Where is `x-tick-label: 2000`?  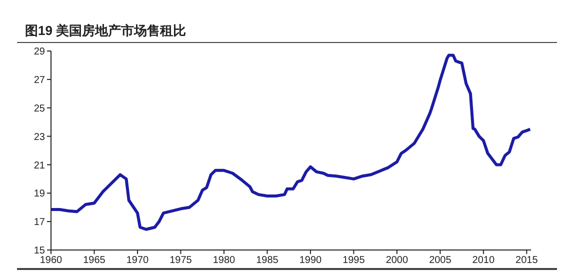
x-tick-label: 2000 is located at coordinates (397, 260).